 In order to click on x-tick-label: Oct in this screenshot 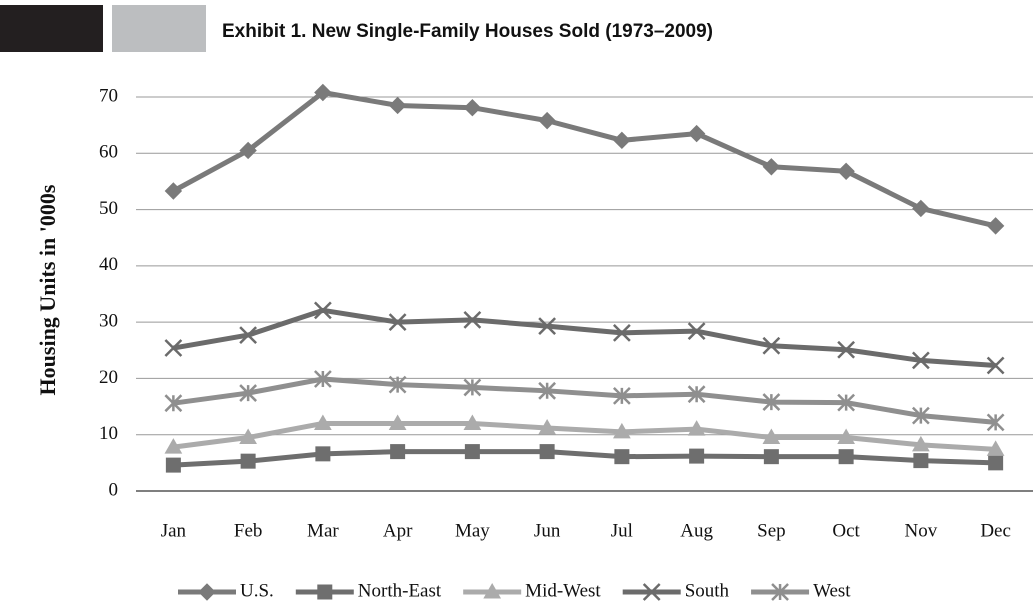, I will do `click(846, 530)`.